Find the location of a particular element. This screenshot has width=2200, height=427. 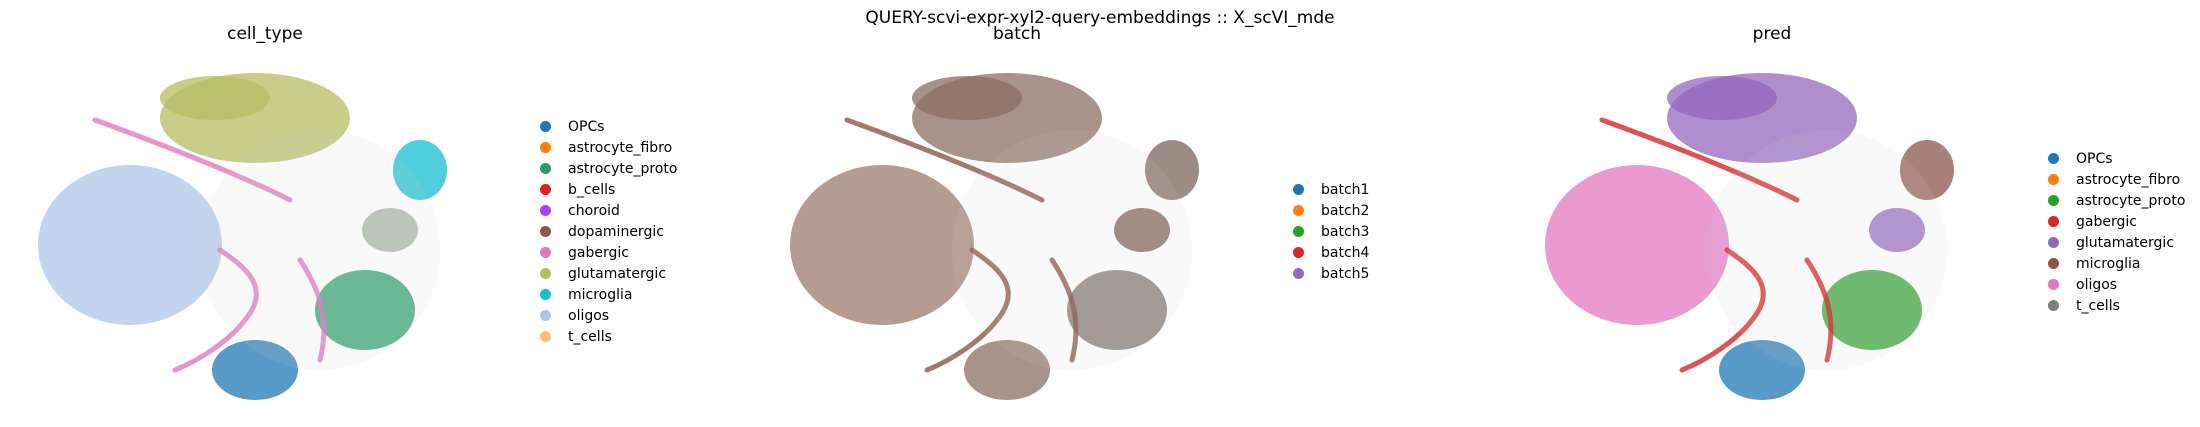

embedding-plot-cell-type is located at coordinates (242, 236).